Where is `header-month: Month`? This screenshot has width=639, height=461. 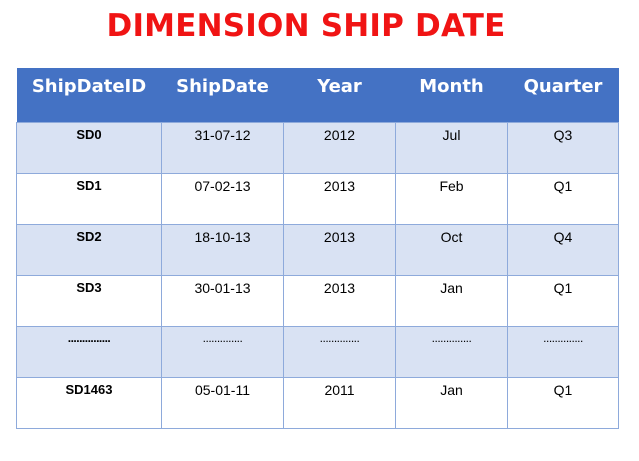 header-month: Month is located at coordinates (451, 95).